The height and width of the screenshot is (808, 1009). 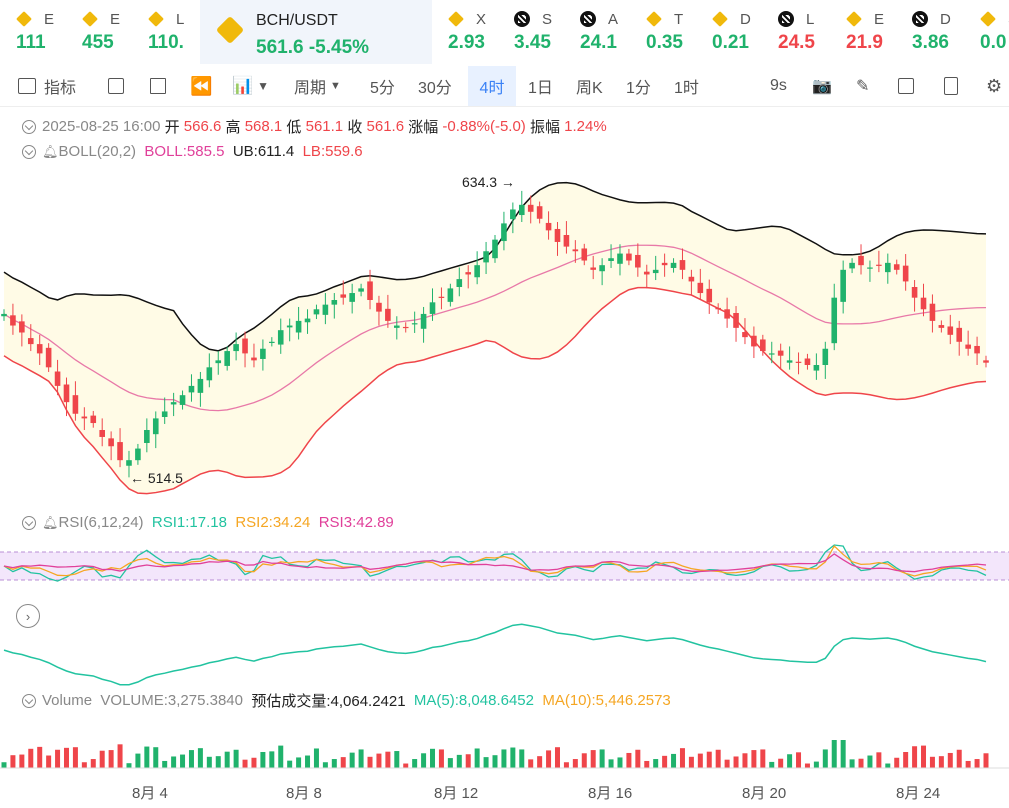 What do you see at coordinates (740, 33) in the screenshot?
I see `ticker-item: D 0.21` at bounding box center [740, 33].